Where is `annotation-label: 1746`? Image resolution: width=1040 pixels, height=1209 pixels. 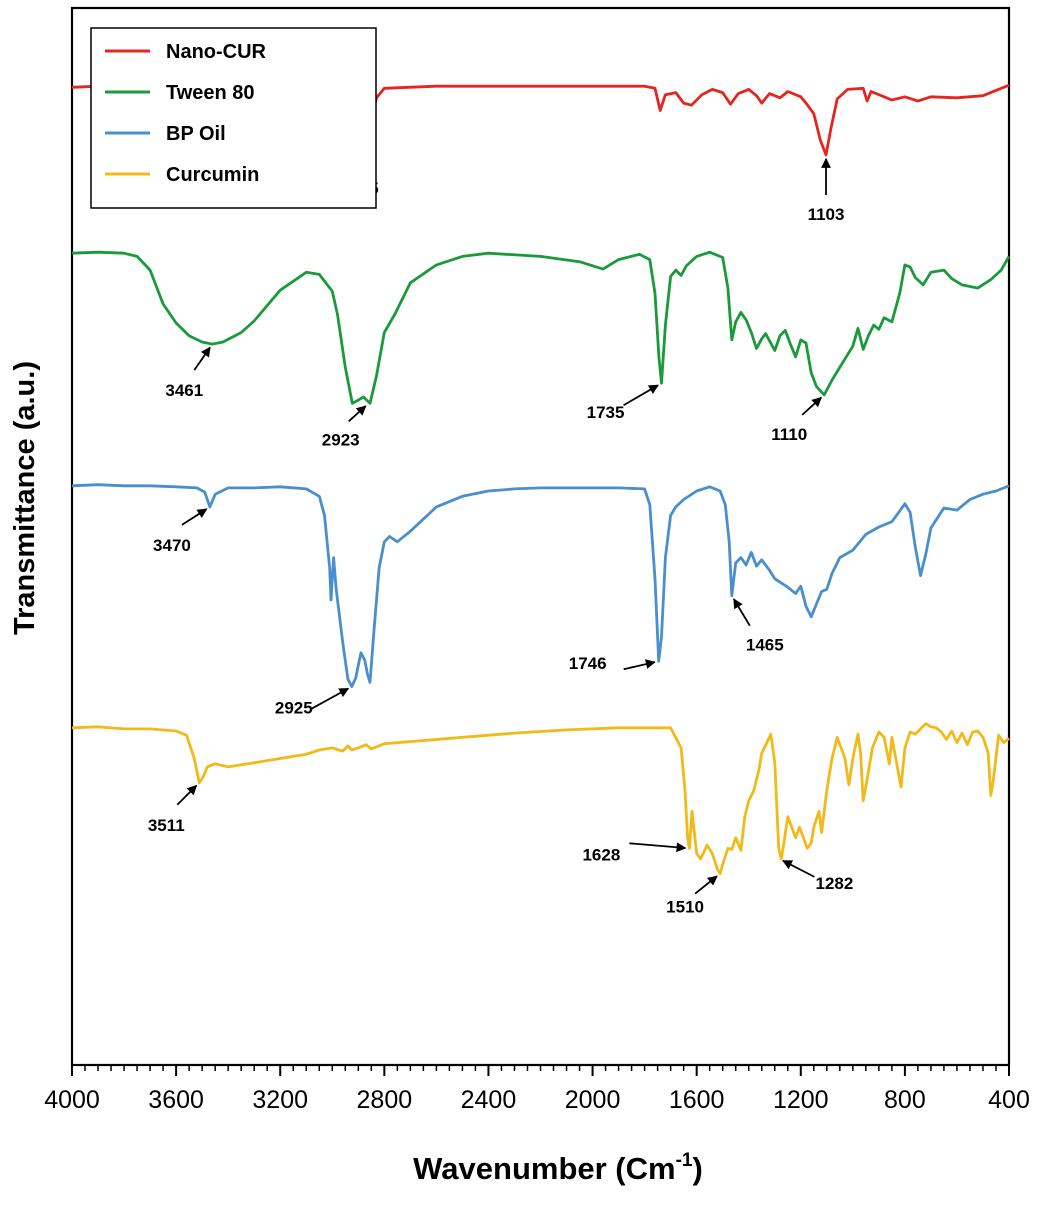
annotation-label: 1746 is located at coordinates (588, 663).